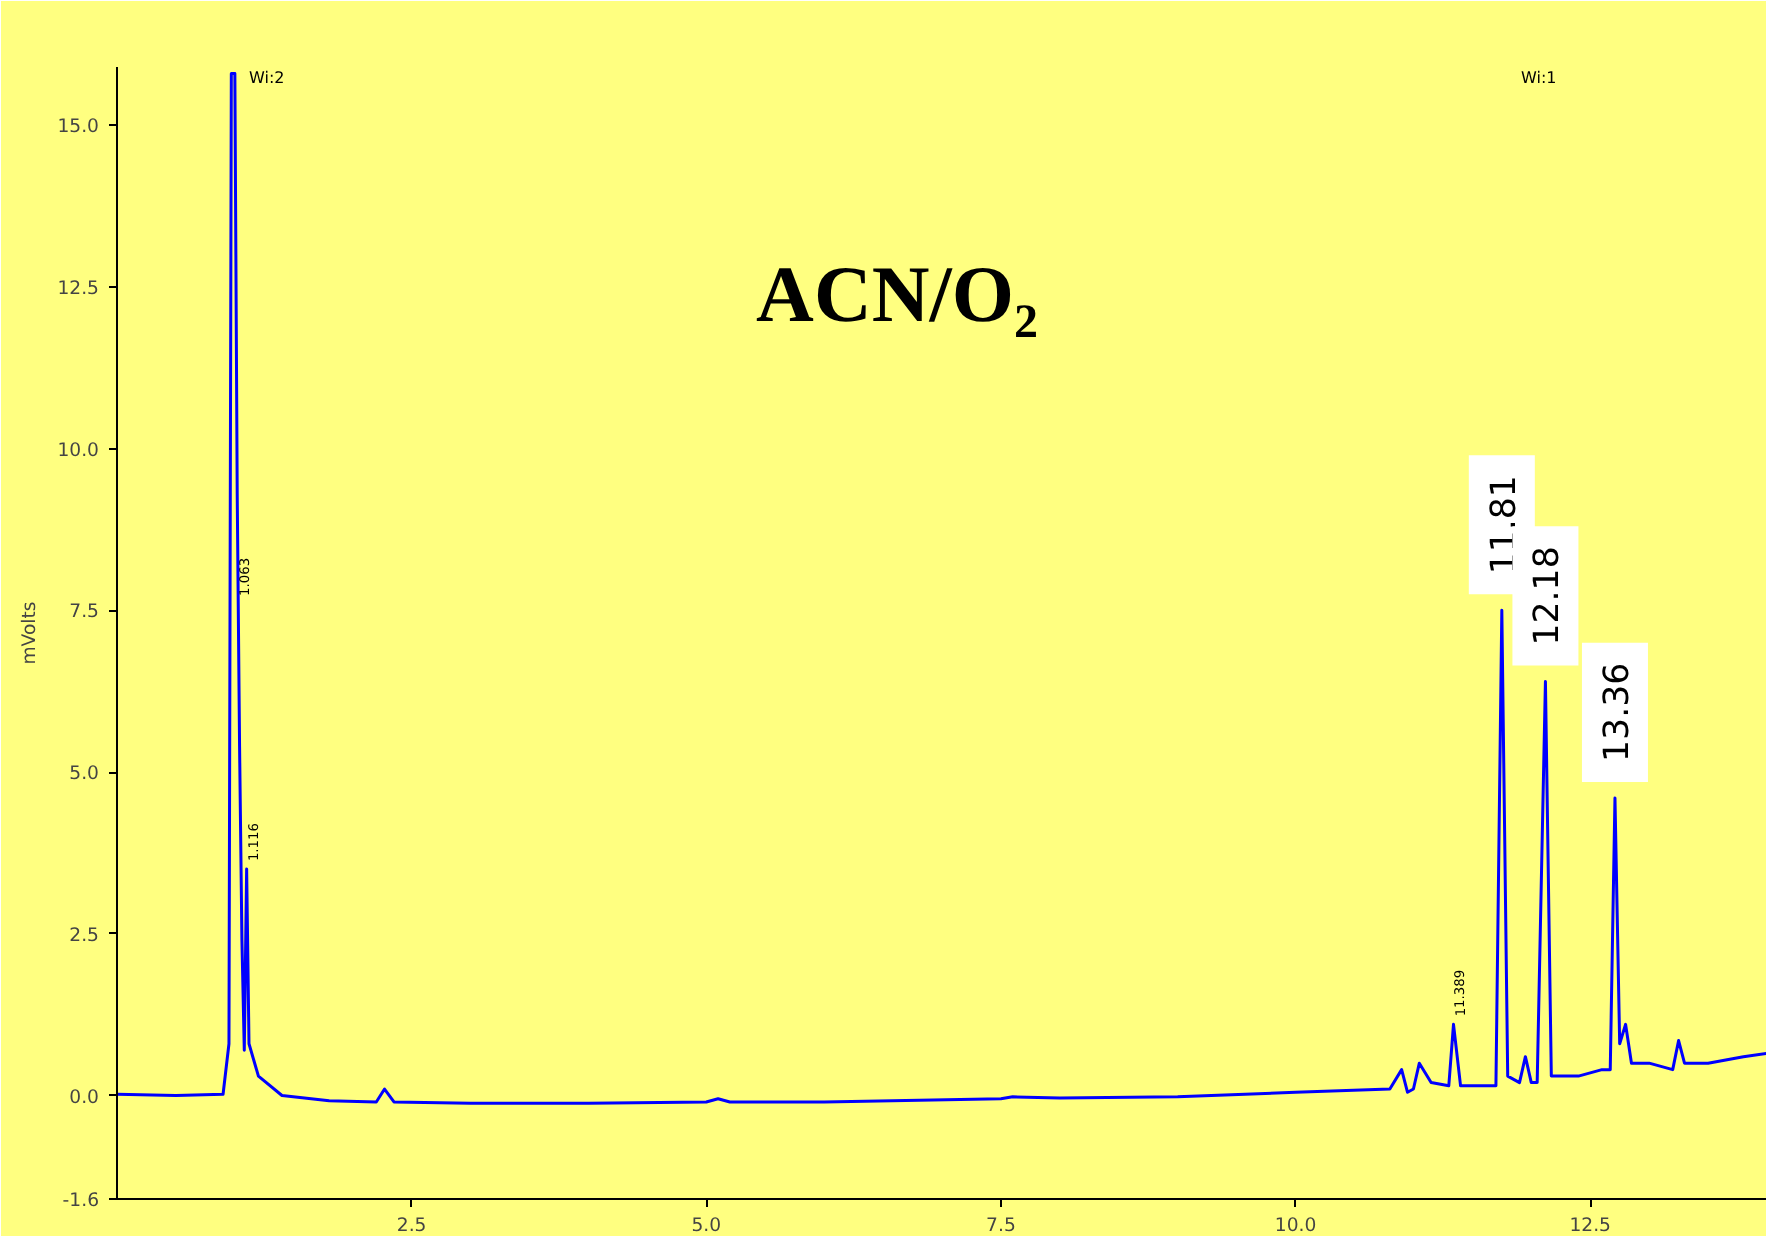 This screenshot has height=1236, width=1766. Describe the element at coordinates (706, 1225) in the screenshot. I see `x-tick-label: 5.0` at that location.